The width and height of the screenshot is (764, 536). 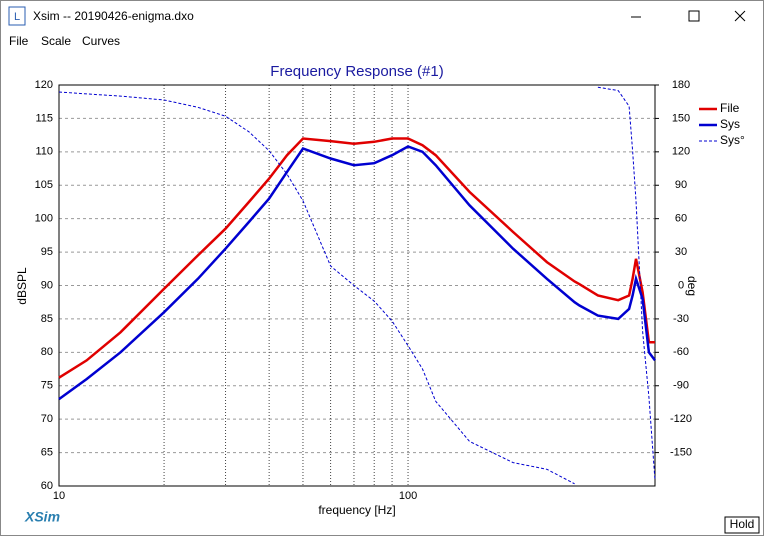 What do you see at coordinates (56, 41) in the screenshot?
I see `menu-item: Scale` at bounding box center [56, 41].